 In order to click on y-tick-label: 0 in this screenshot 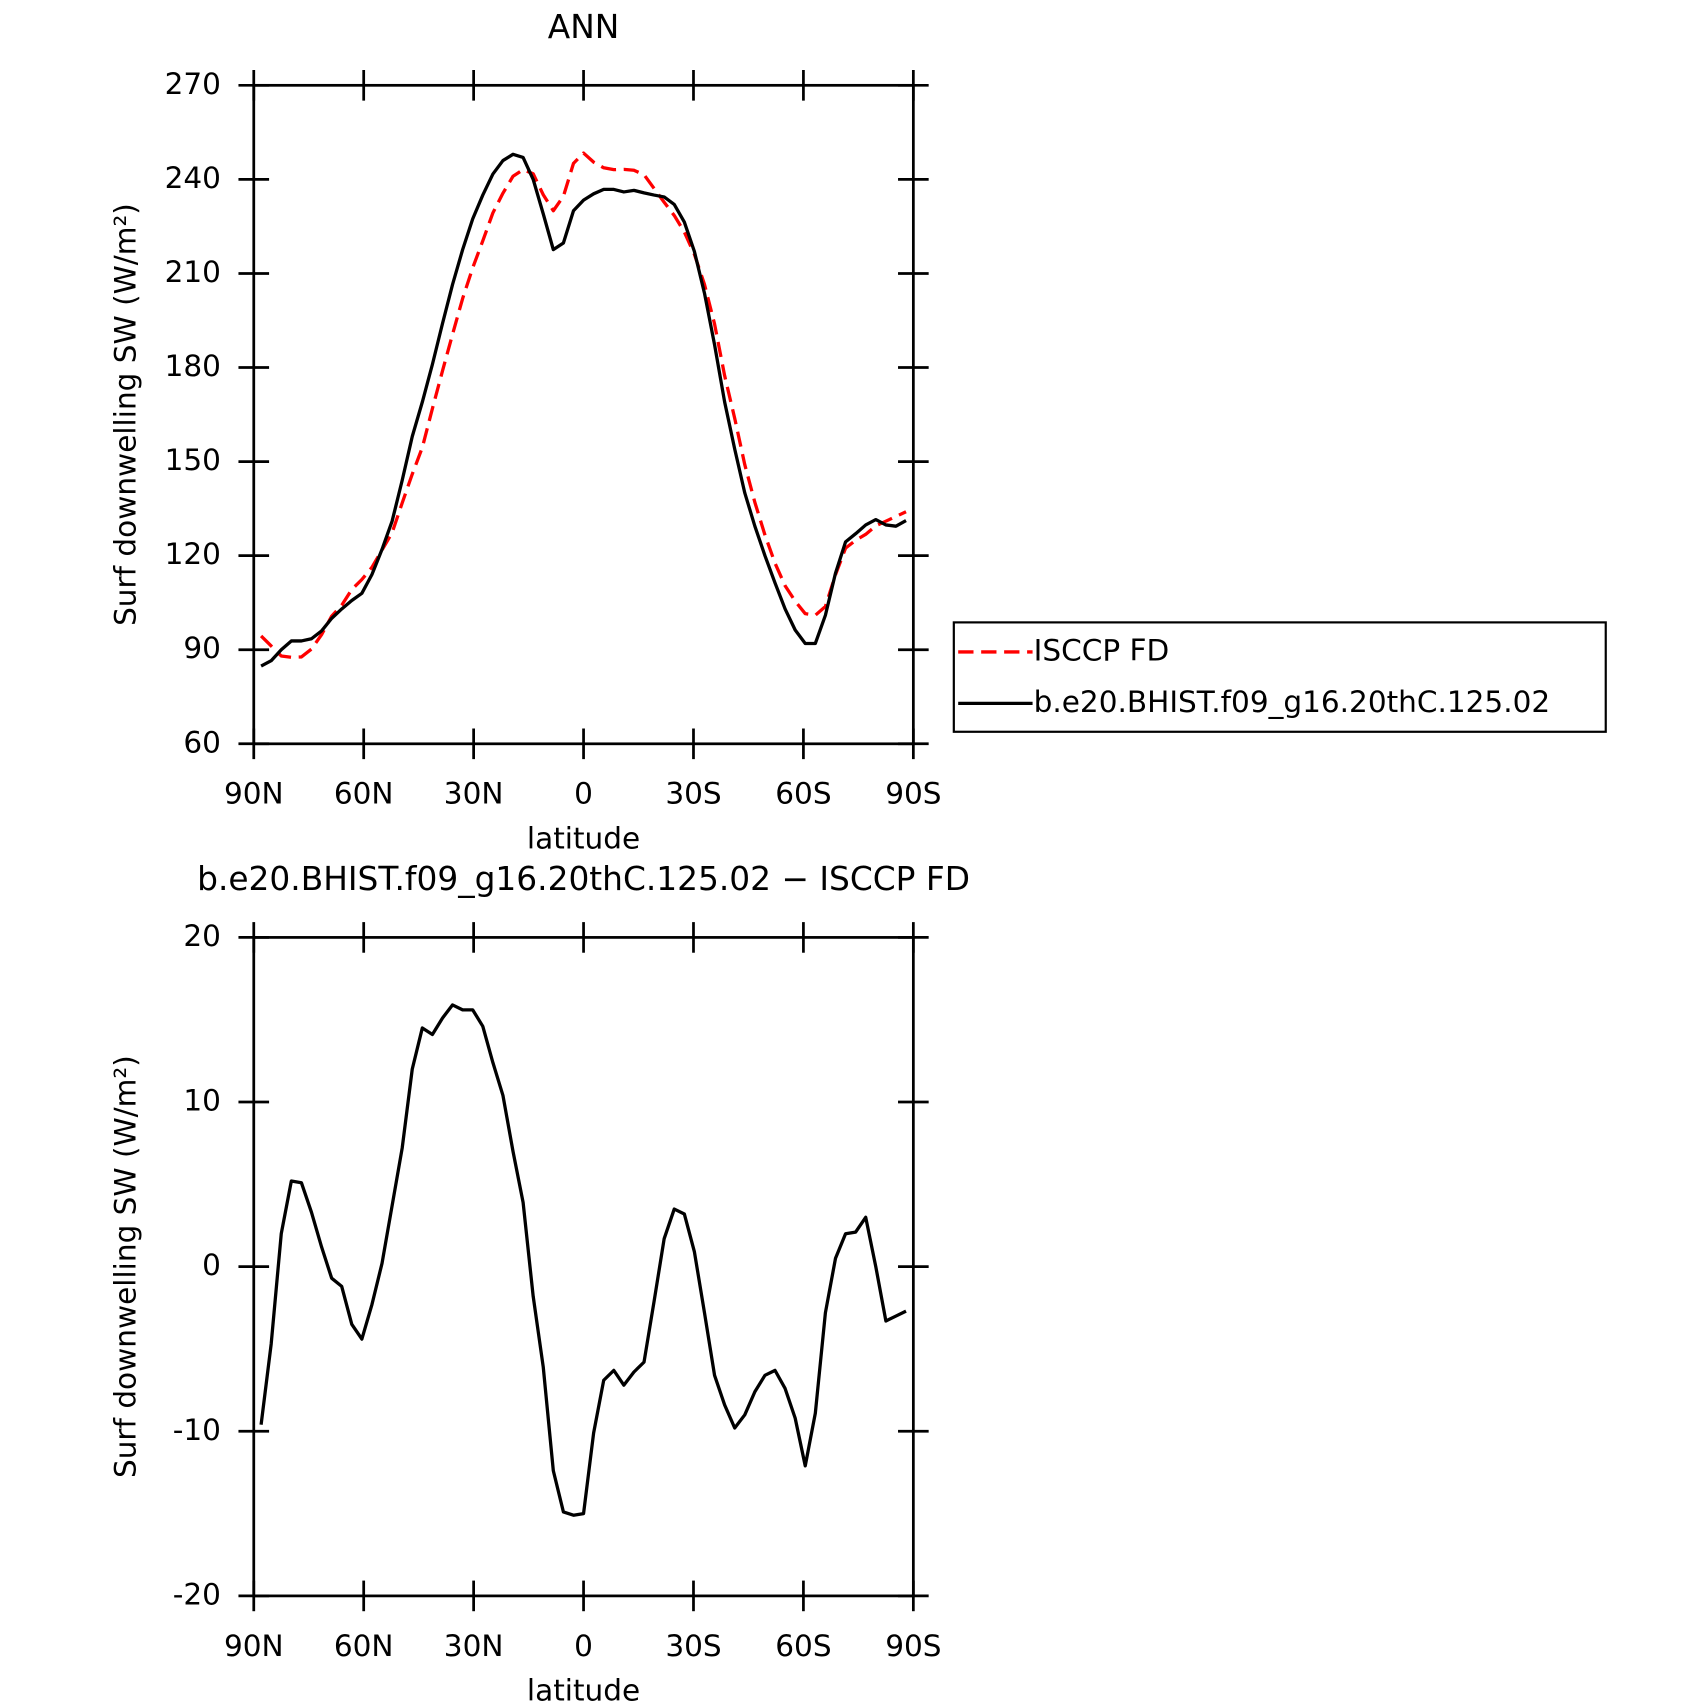, I will do `click(211, 1265)`.